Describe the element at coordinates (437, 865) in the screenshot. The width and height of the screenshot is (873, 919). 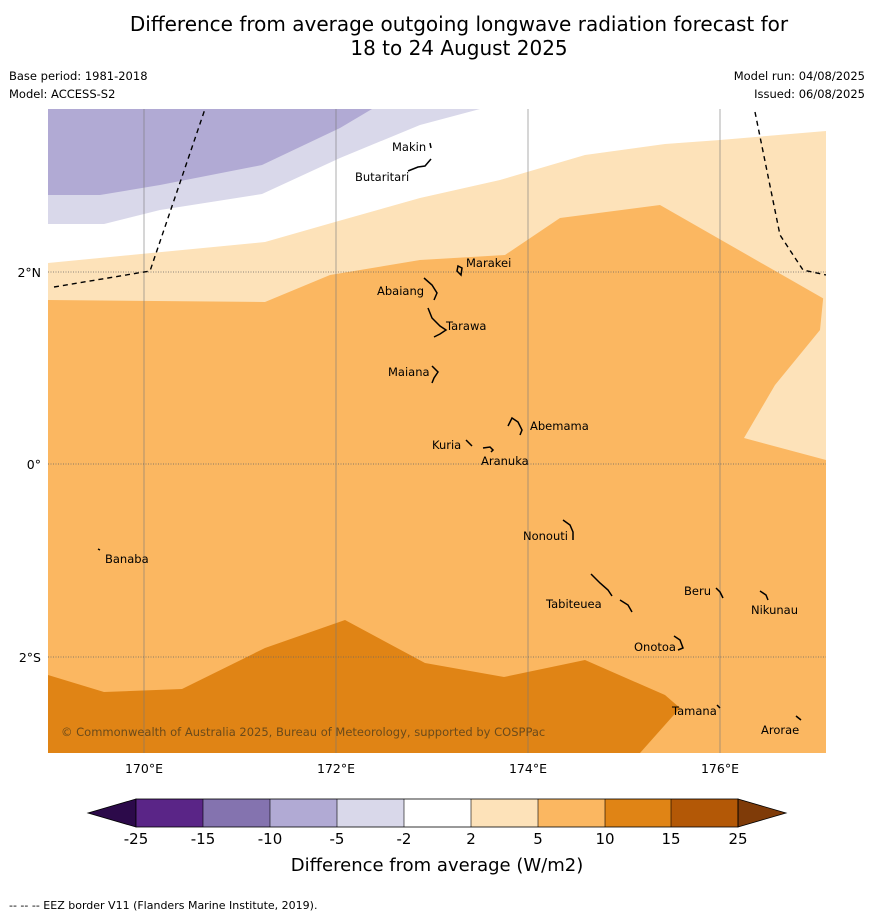
I see `colorbar-label: Difference from average (W/m2)` at that location.